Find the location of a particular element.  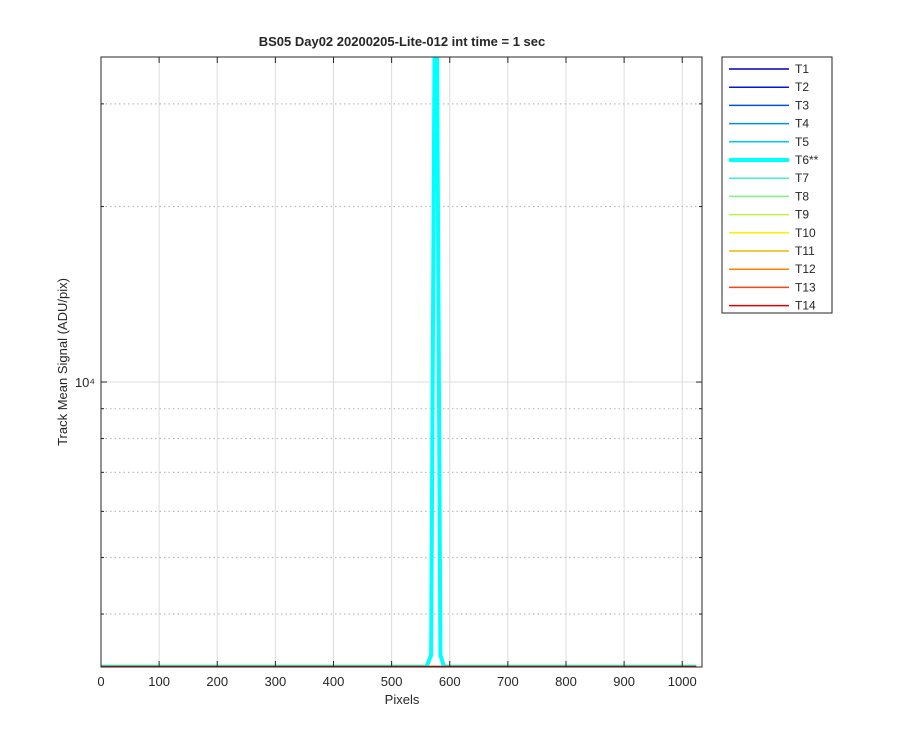

legend-label: T11 is located at coordinates (805, 251).